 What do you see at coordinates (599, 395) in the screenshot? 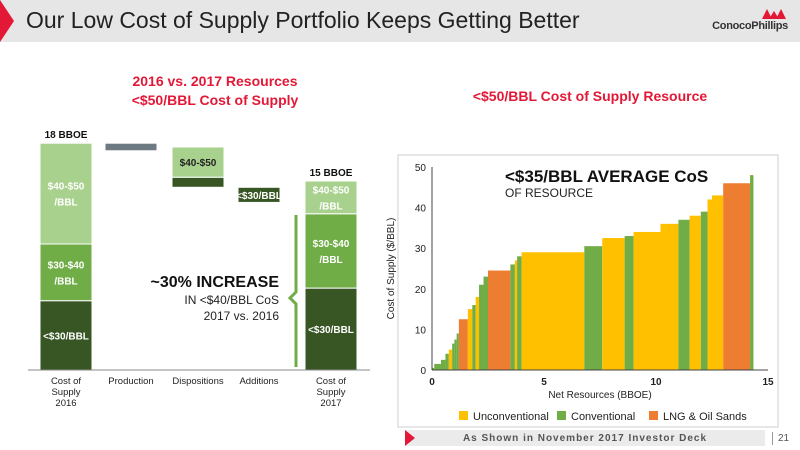
I see `cos-x-axis-label: Net Resources (BBOE)` at bounding box center [599, 395].